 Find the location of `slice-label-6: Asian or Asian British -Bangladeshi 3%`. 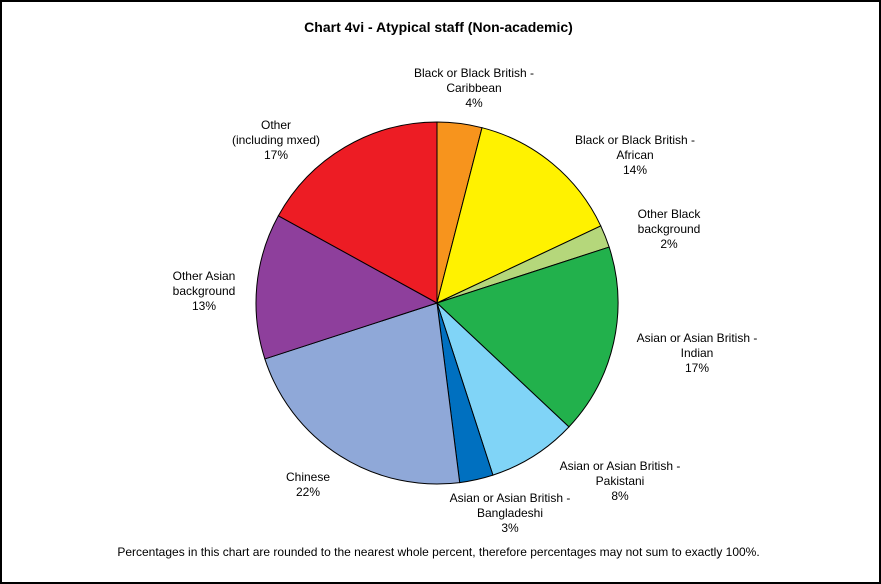

slice-label-6: Asian or Asian British -Bangladeshi 3% is located at coordinates (510, 513).